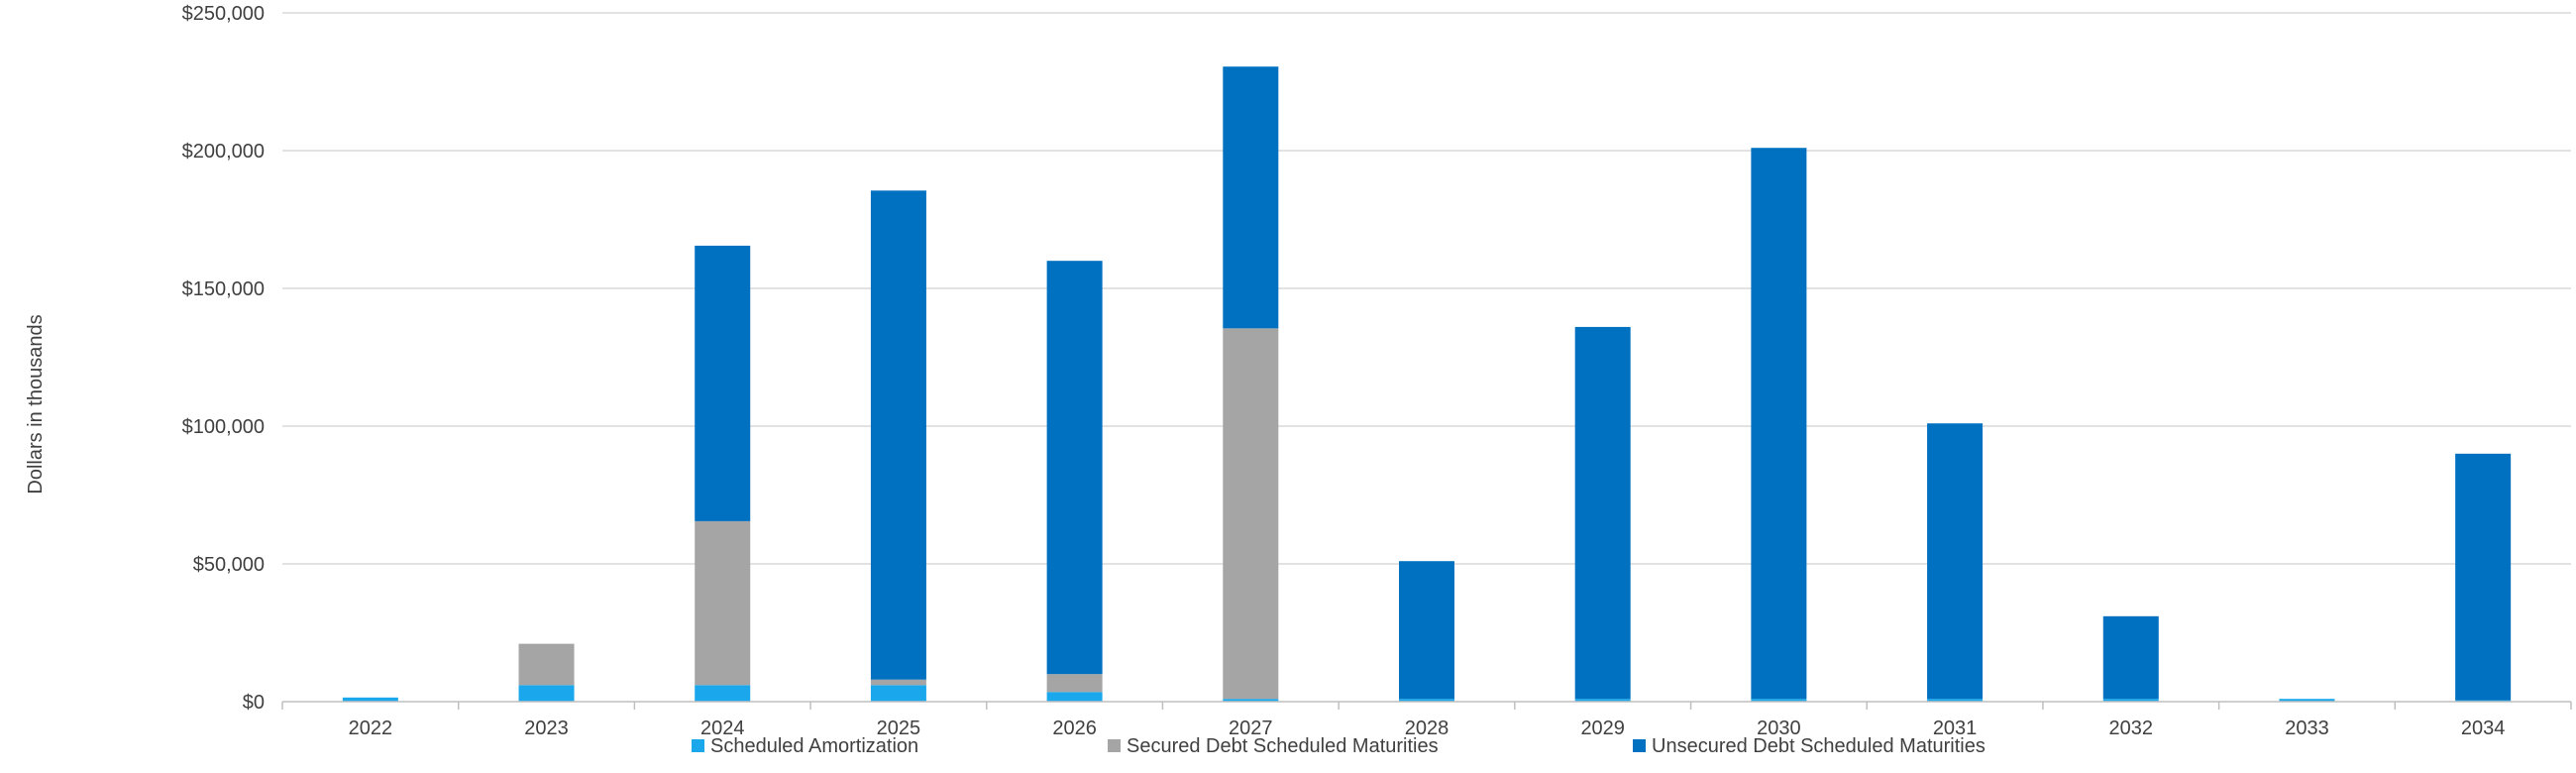  Describe the element at coordinates (1427, 728) in the screenshot. I see `x-tick-label: 2028` at that location.